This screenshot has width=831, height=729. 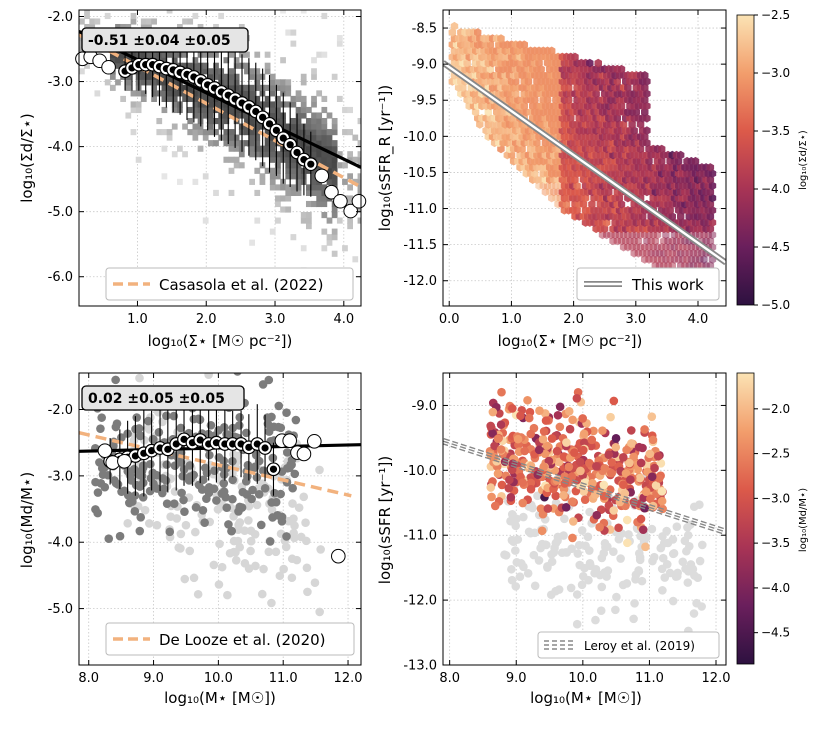 I want to click on x-tick-label: 8.0, so click(x=88, y=678).